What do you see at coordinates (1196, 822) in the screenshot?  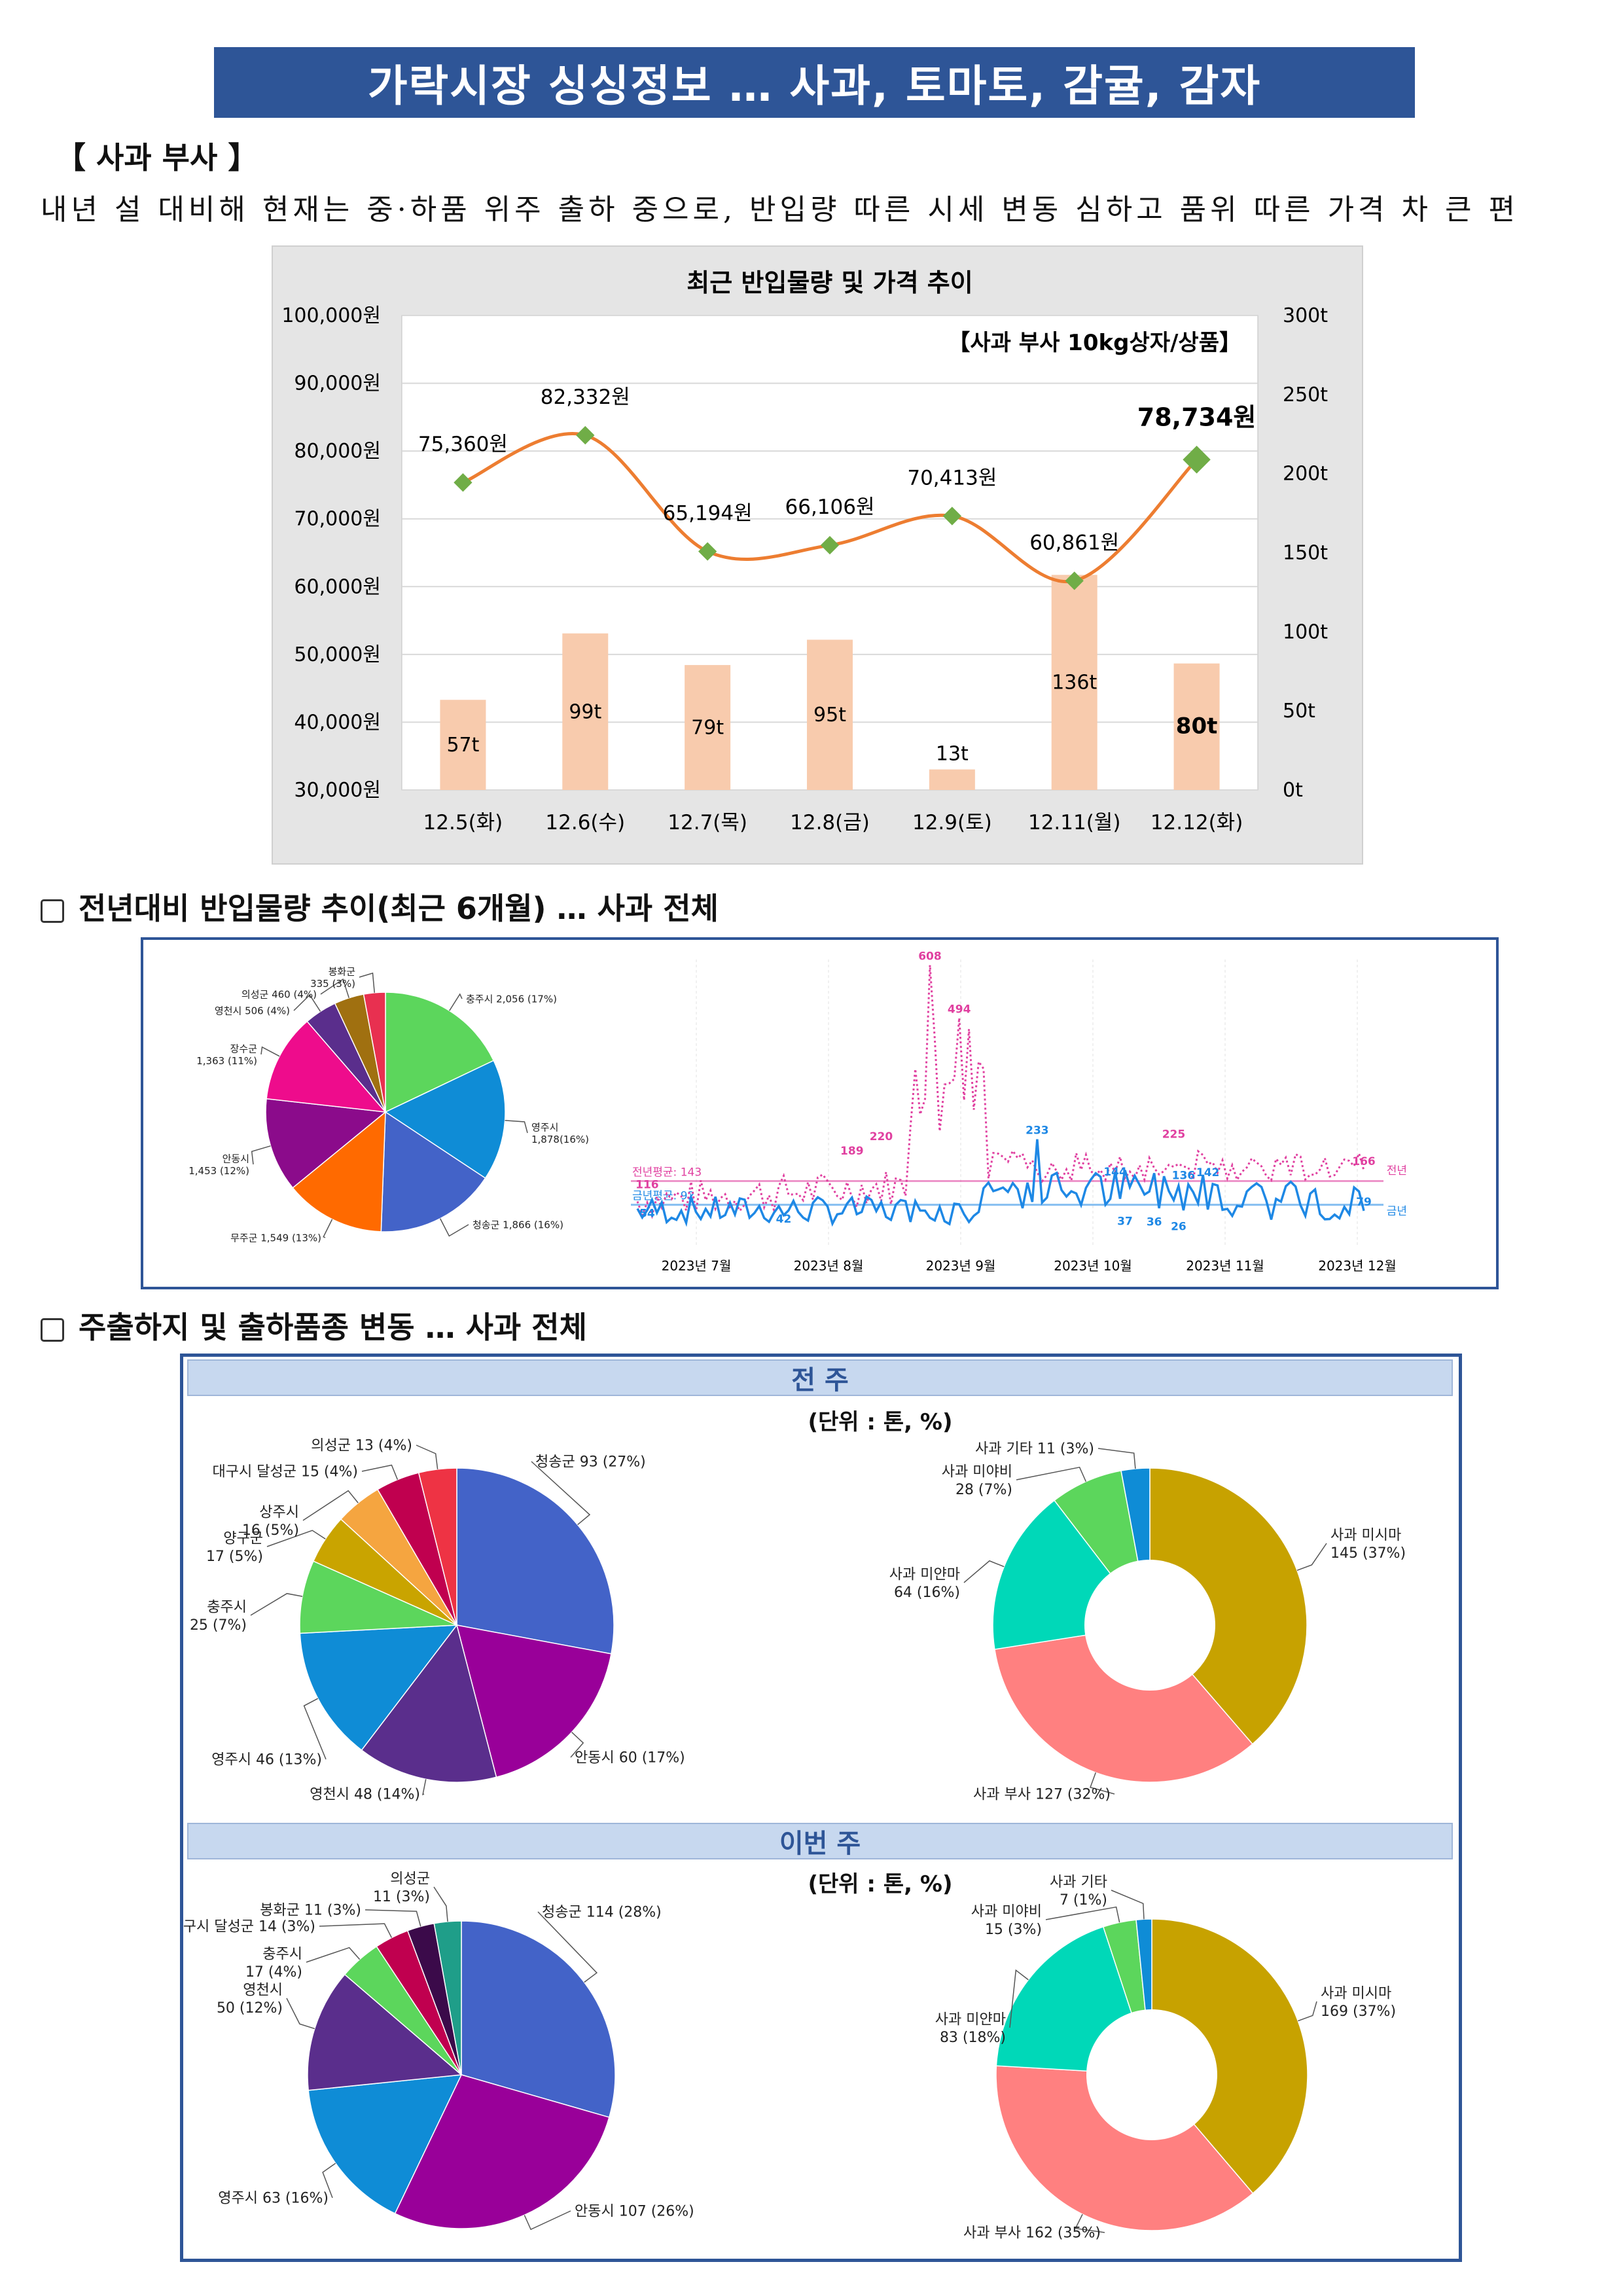 I see `x-tick-label: 12.12(화)` at bounding box center [1196, 822].